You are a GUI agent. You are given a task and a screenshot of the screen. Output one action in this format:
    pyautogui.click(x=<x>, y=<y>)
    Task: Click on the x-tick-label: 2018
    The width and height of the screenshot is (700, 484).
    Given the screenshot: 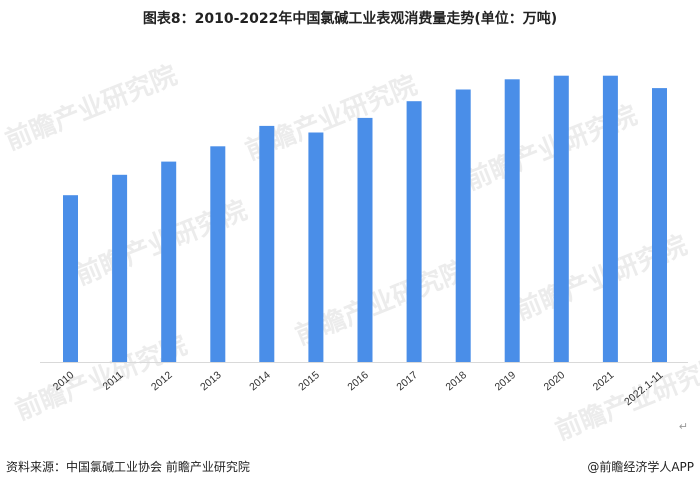 What is the action you would take?
    pyautogui.click(x=456, y=381)
    